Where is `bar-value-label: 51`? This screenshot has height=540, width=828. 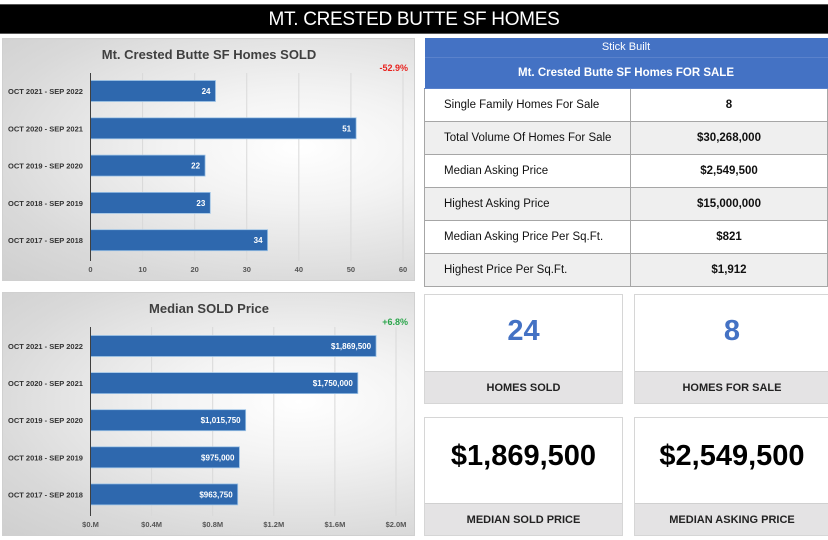 bar-value-label: 51 is located at coordinates (346, 128).